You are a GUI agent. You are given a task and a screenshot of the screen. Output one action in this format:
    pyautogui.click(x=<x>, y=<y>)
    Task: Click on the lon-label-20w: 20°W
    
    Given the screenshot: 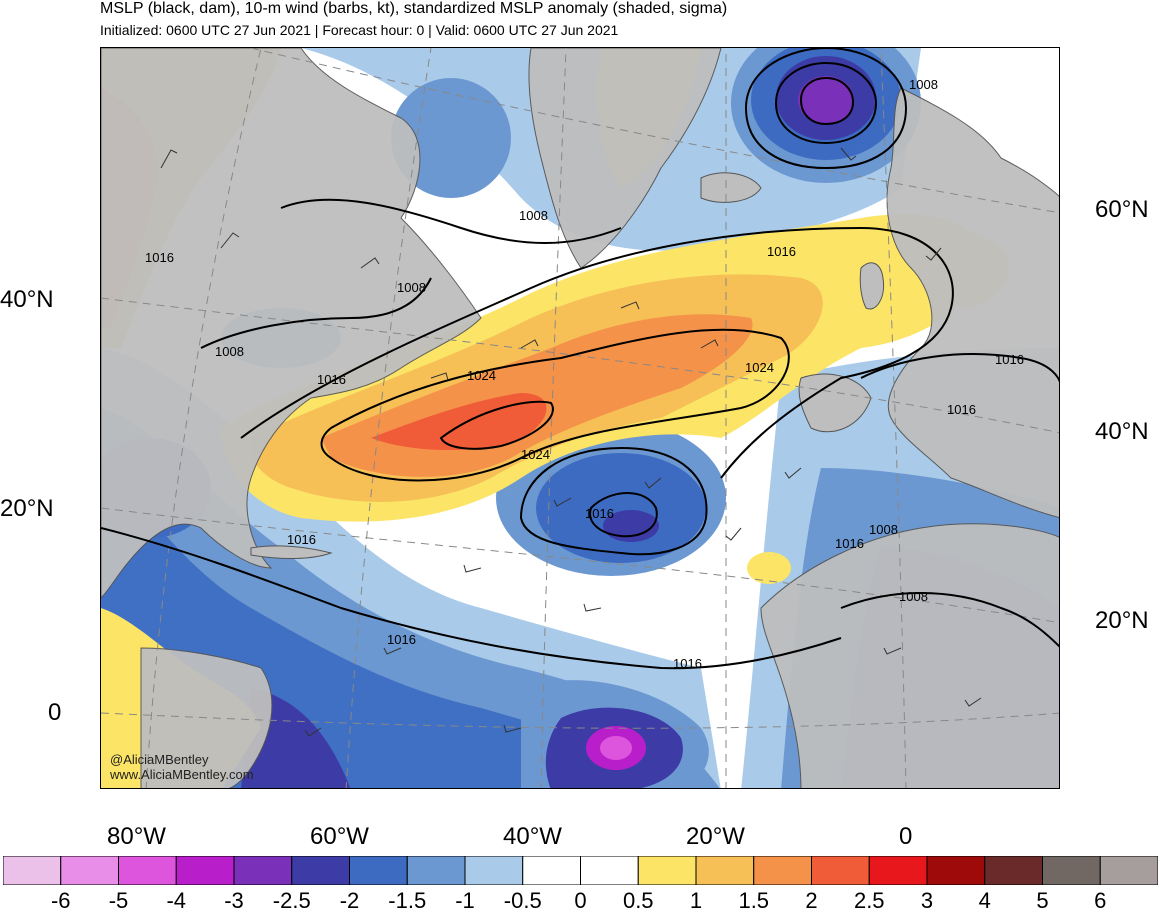 What is the action you would take?
    pyautogui.click(x=715, y=836)
    